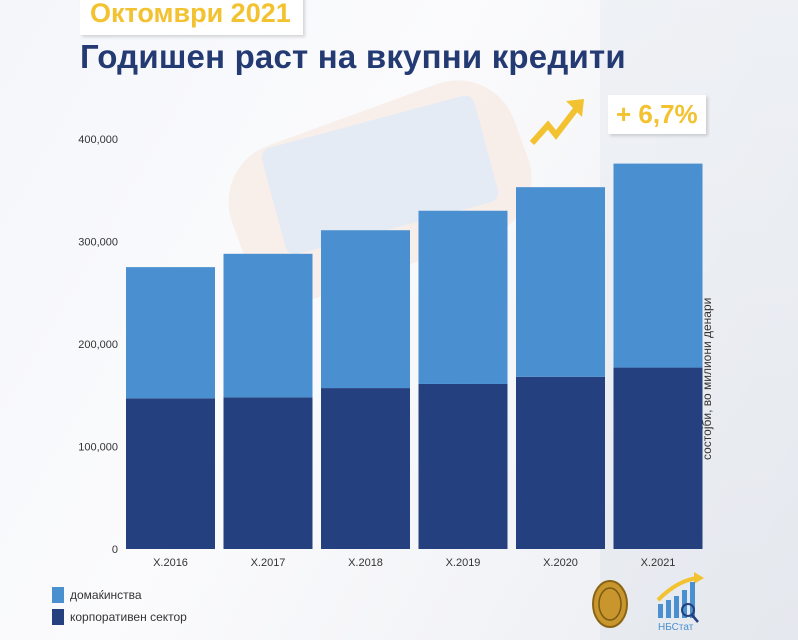 The height and width of the screenshot is (640, 798). I want to click on subtitle: Октомври 2021, so click(191, 17).